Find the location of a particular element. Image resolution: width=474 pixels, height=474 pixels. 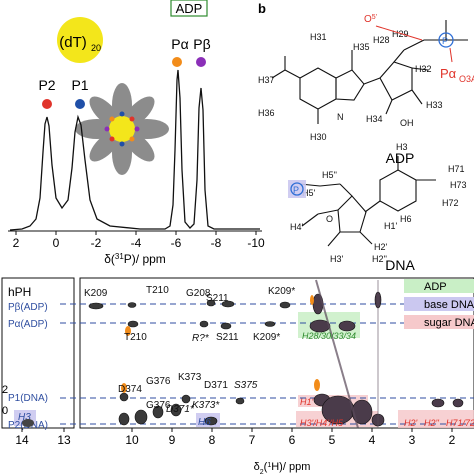

svg-text: H6 is located at coordinates (406, 219).